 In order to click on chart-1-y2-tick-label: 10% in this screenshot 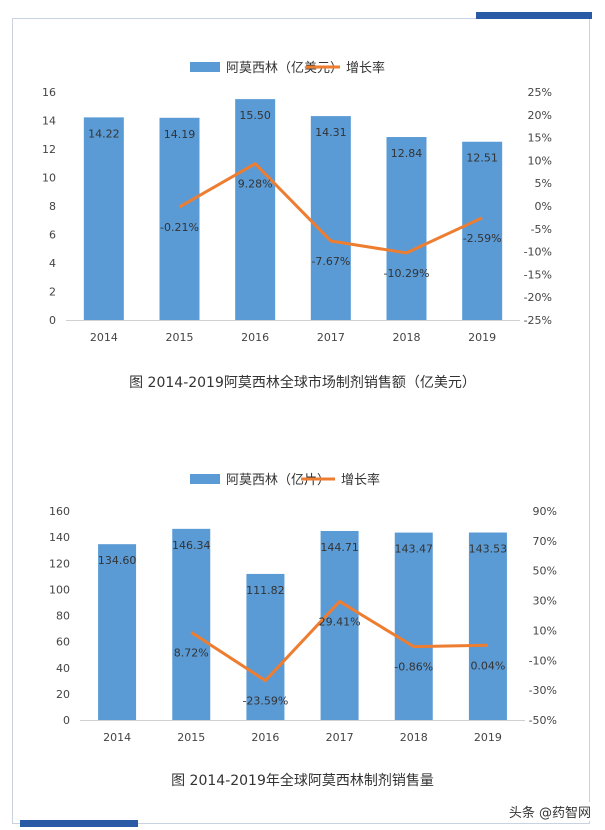, I will do `click(540, 160)`.